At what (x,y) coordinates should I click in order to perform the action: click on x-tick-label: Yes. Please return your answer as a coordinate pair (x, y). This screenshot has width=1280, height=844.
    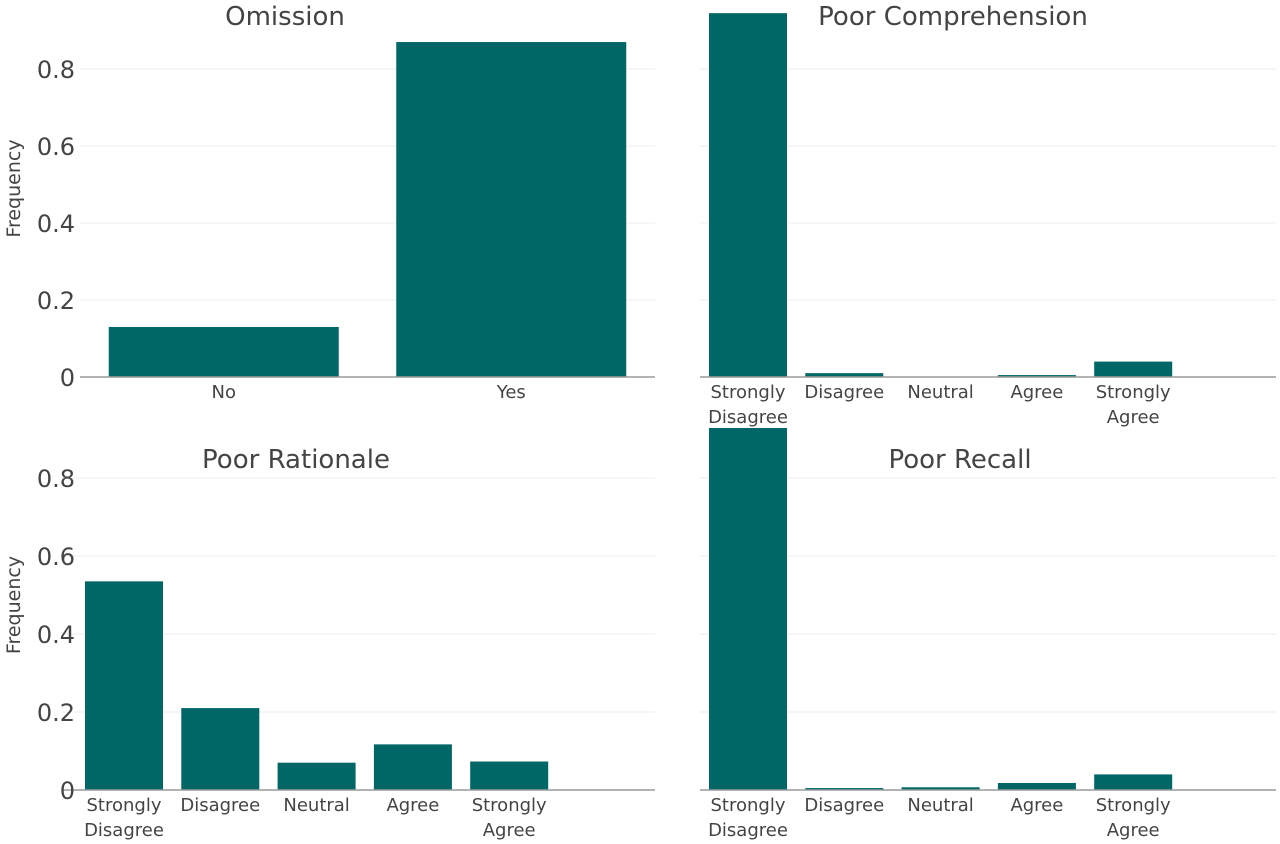
    Looking at the image, I should click on (511, 392).